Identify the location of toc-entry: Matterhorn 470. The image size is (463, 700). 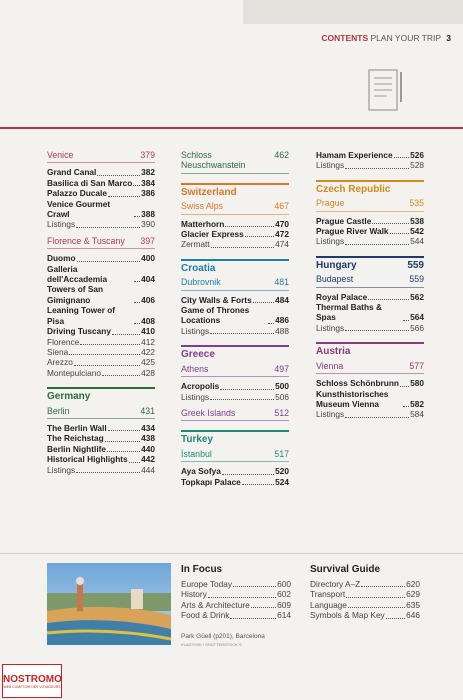
(235, 224).